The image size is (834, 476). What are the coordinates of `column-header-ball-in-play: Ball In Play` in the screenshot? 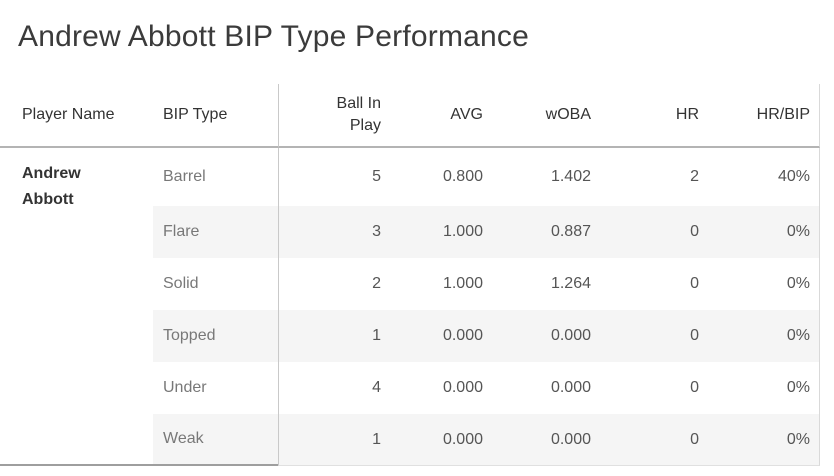 It's located at (334, 116).